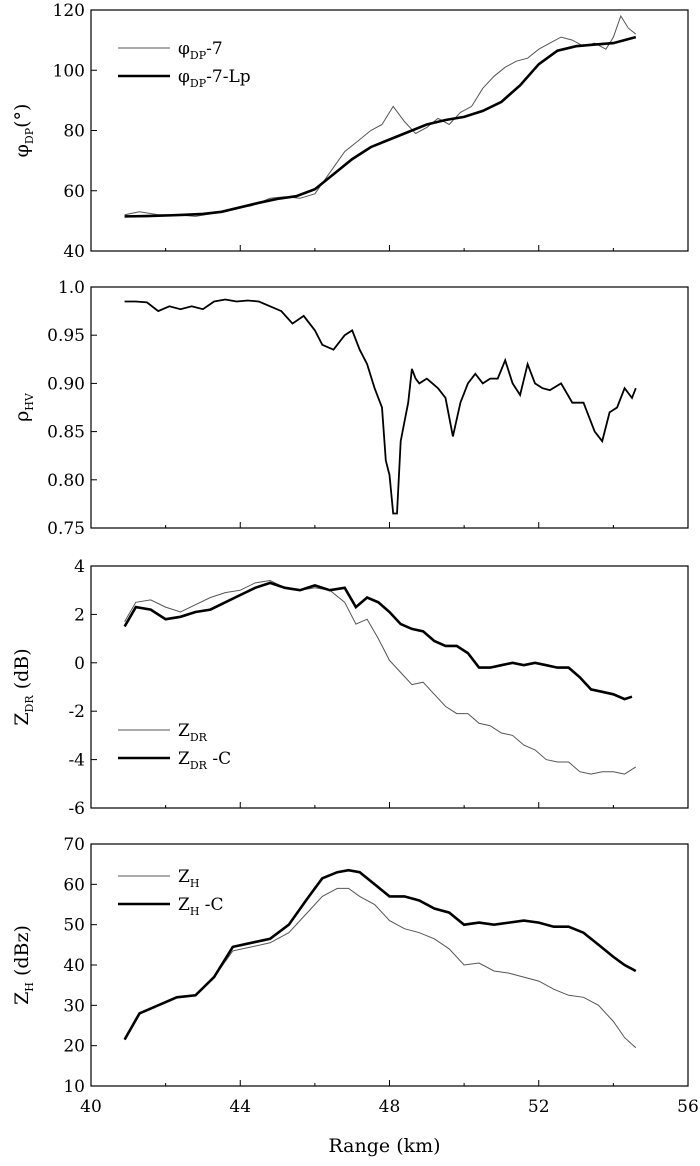  What do you see at coordinates (74, 845) in the screenshot?
I see `y-tick-label: 70` at bounding box center [74, 845].